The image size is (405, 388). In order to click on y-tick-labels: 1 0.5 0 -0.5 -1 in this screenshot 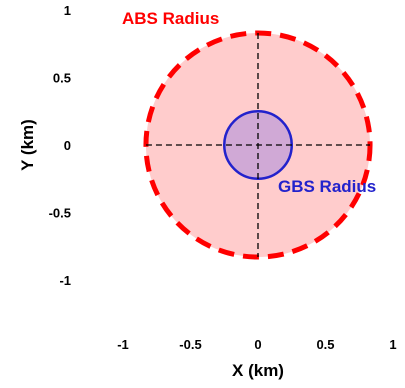, I will do `click(60, 145)`.